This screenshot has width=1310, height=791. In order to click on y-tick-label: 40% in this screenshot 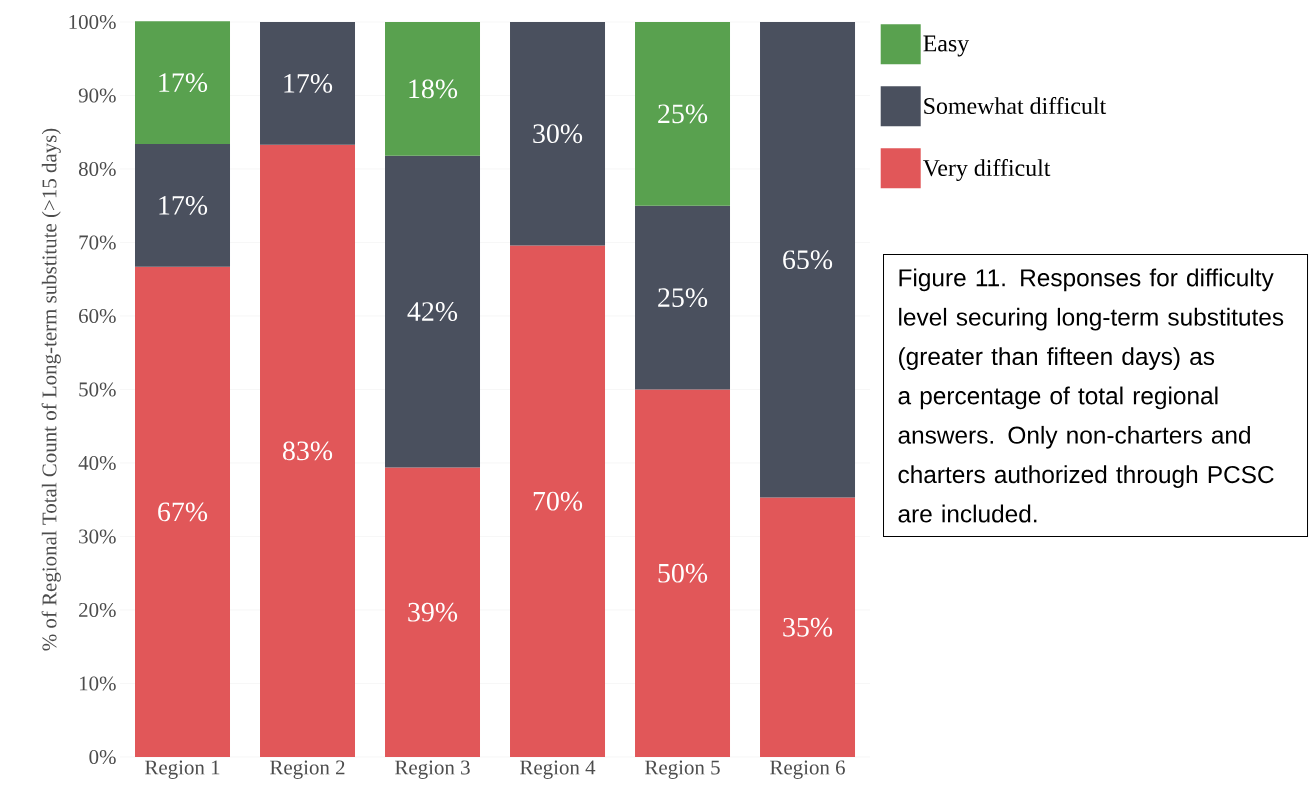, I will do `click(97, 463)`.